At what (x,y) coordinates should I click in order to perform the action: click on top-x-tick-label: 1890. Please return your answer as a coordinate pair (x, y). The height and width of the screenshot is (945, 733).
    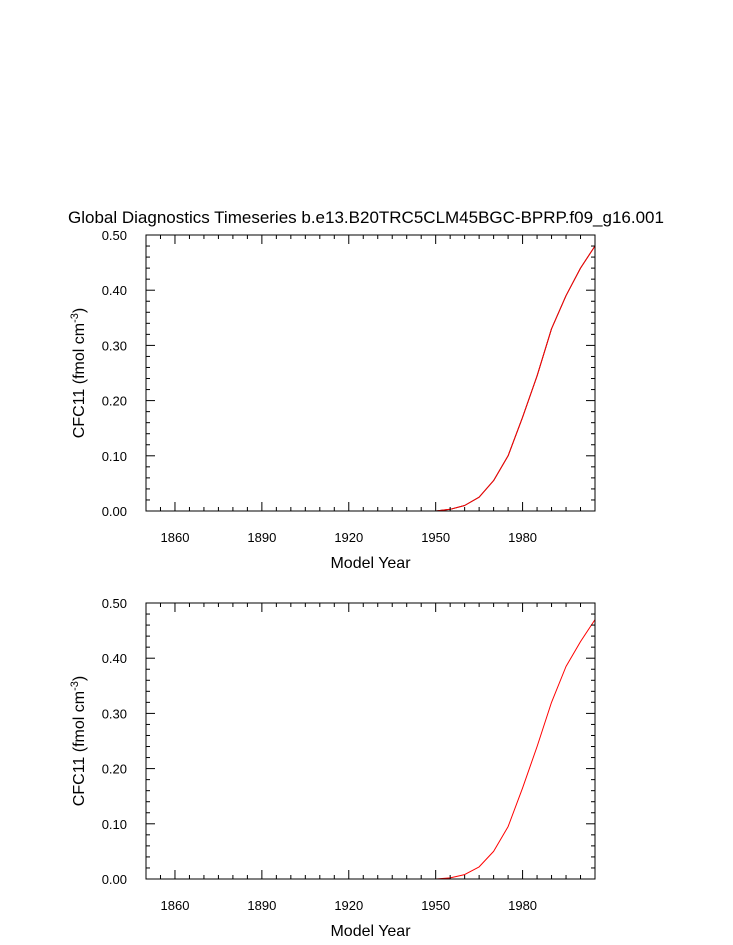
    Looking at the image, I should click on (261, 537).